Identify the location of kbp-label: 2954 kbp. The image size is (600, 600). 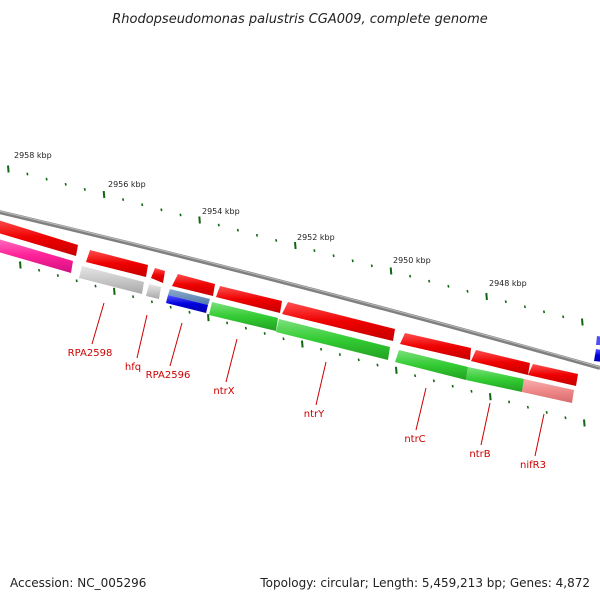
(221, 211).